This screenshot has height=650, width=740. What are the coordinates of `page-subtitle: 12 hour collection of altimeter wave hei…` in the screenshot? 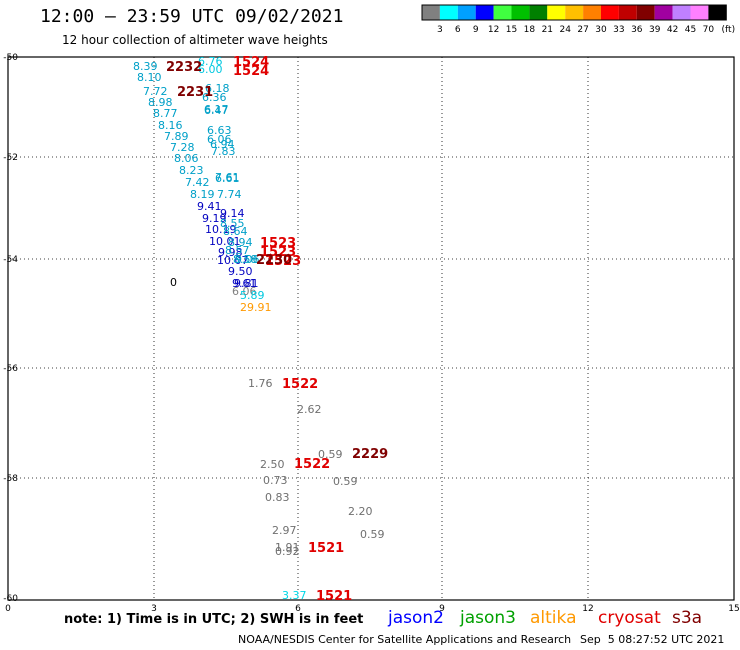 It's located at (195, 40).